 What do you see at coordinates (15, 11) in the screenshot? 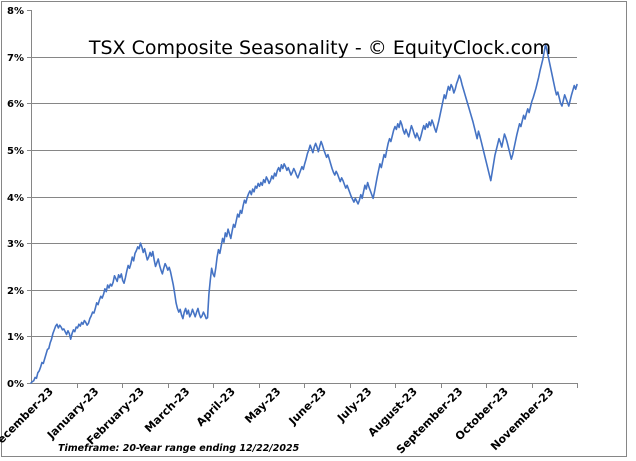
I see `y-tick-label: 8%` at bounding box center [15, 11].